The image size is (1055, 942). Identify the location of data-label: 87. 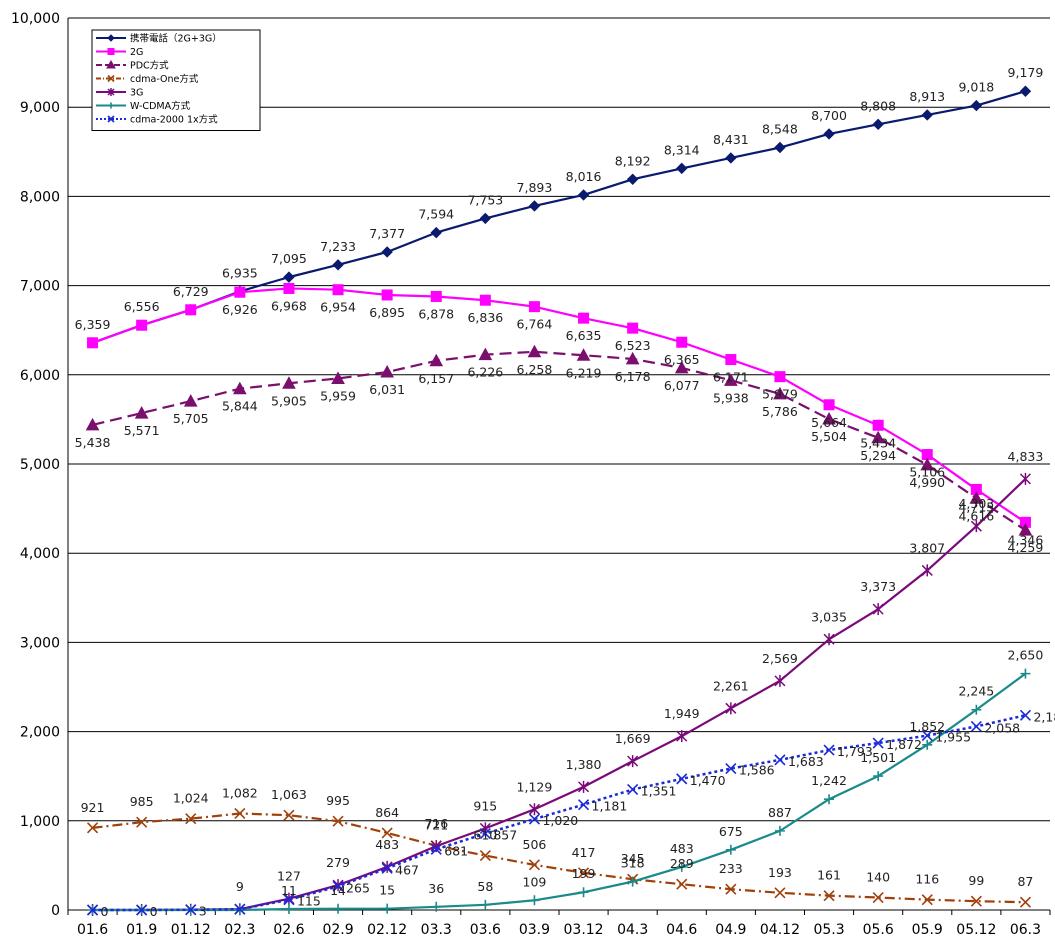
(1025, 881).